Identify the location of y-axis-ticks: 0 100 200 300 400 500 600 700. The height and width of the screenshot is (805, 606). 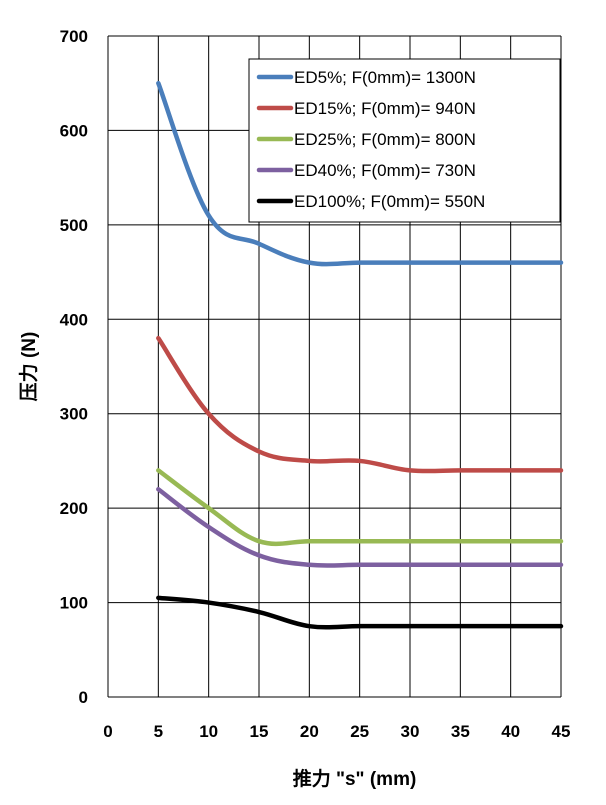
(74, 367).